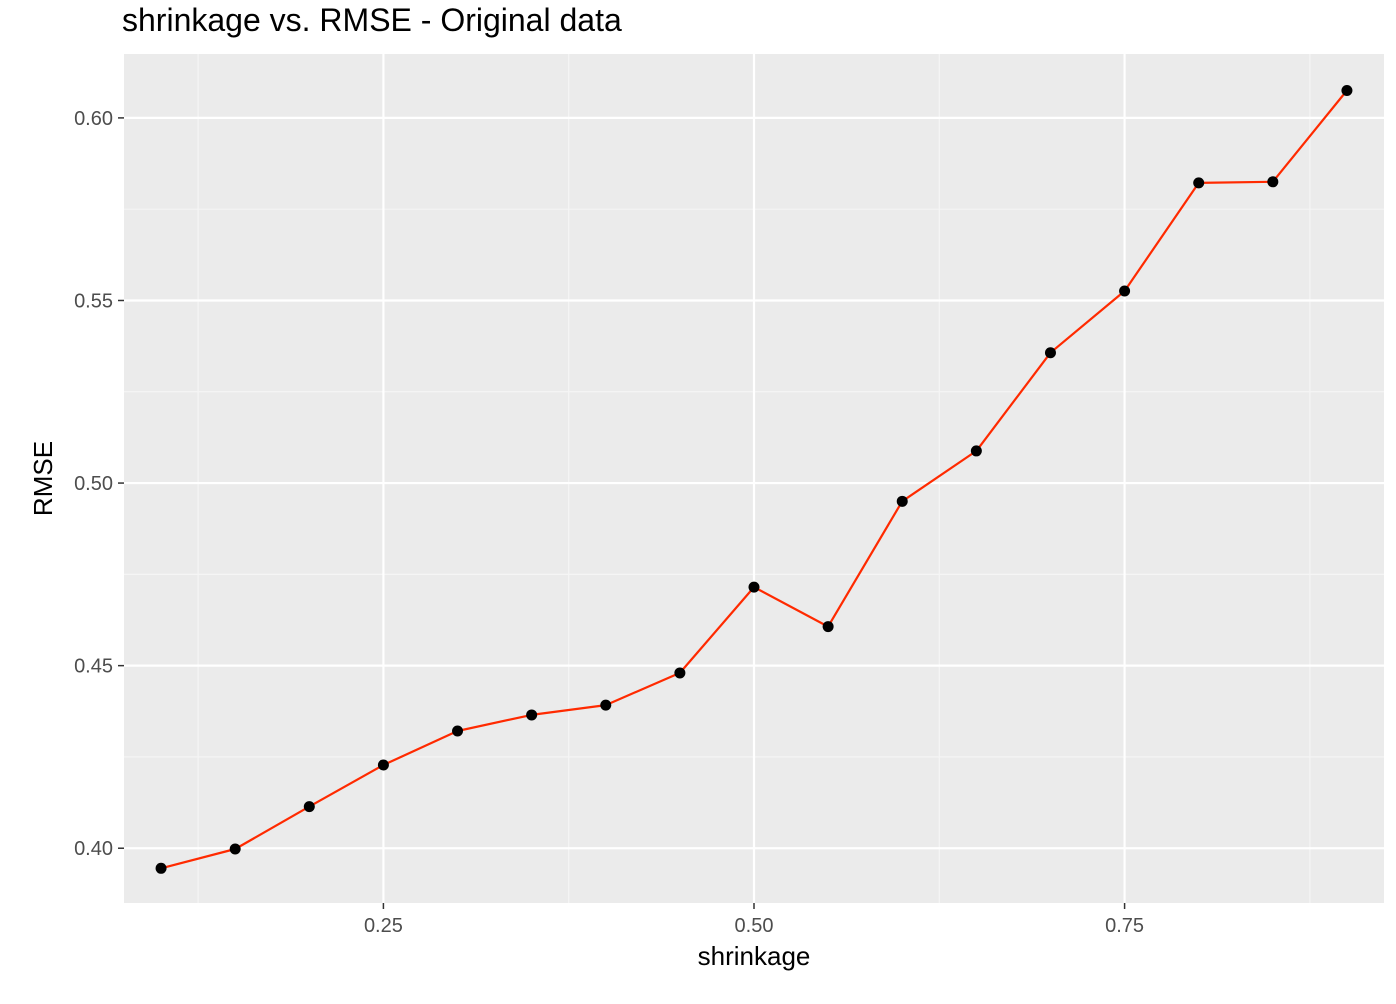 The width and height of the screenshot is (1396, 1004). What do you see at coordinates (383, 926) in the screenshot?
I see `x-tick-label: 0.25` at bounding box center [383, 926].